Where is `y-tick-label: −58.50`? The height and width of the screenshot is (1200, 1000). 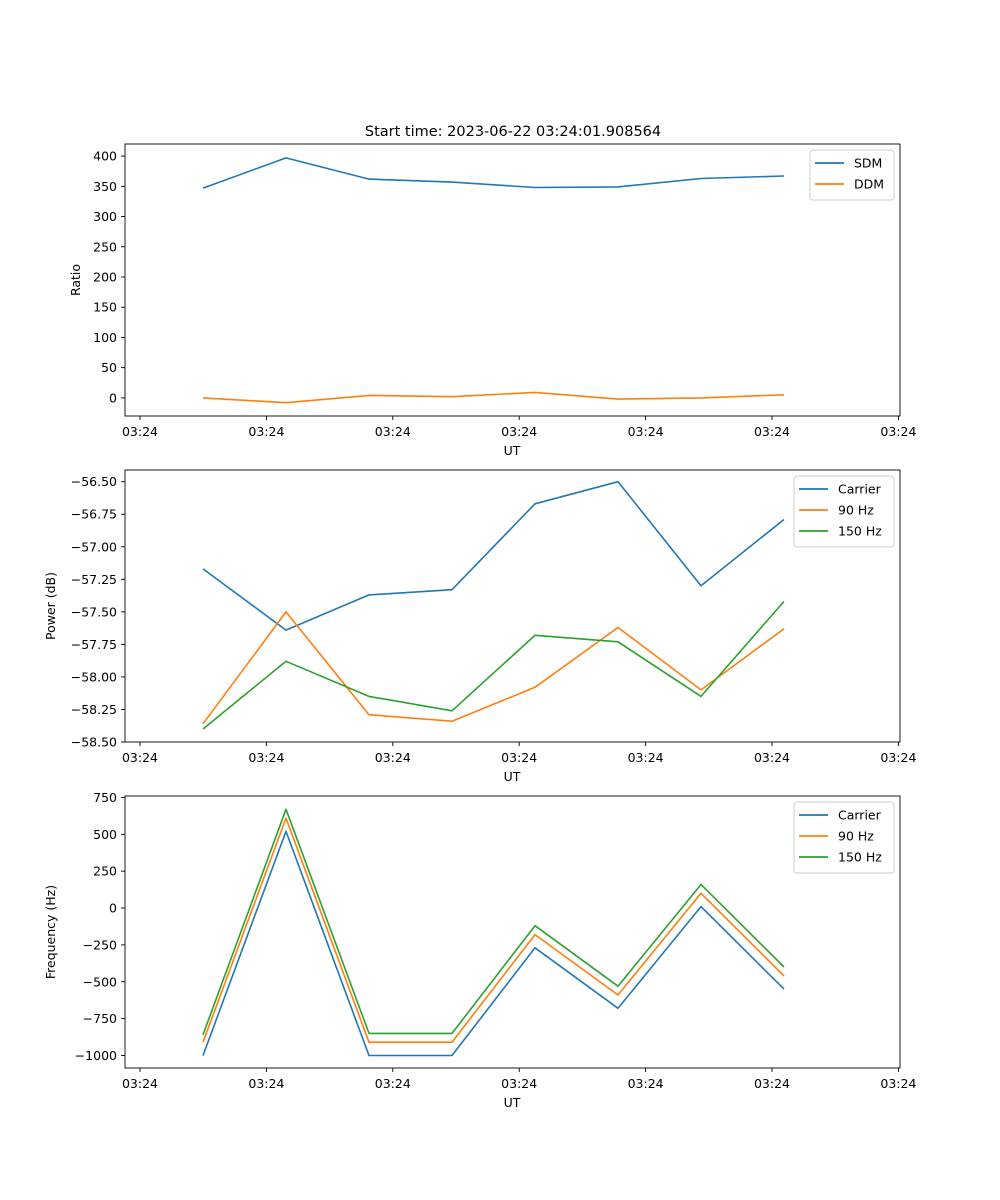
y-tick-label: −58.50 is located at coordinates (94, 742).